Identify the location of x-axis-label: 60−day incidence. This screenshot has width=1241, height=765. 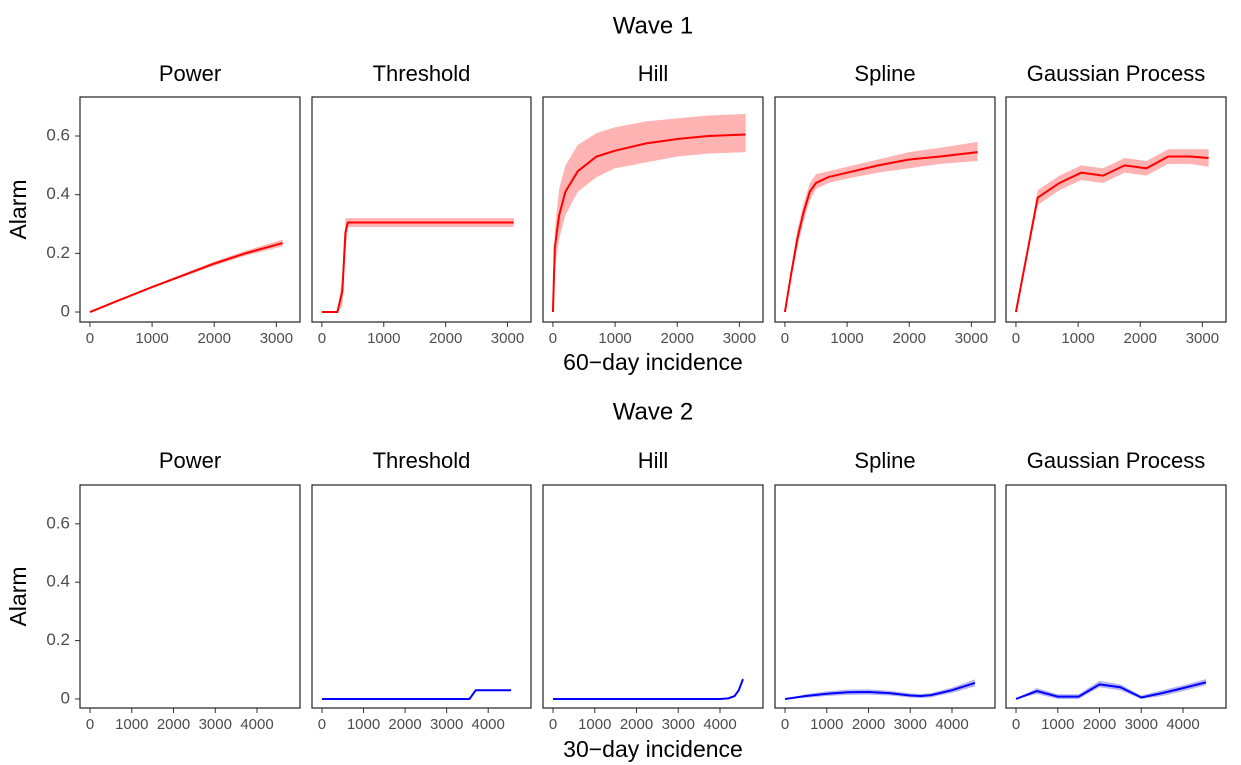
(653, 362).